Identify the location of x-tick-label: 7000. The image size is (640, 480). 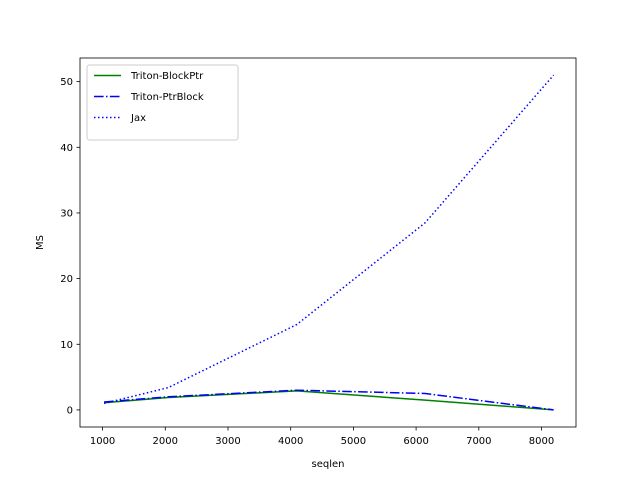
(478, 441).